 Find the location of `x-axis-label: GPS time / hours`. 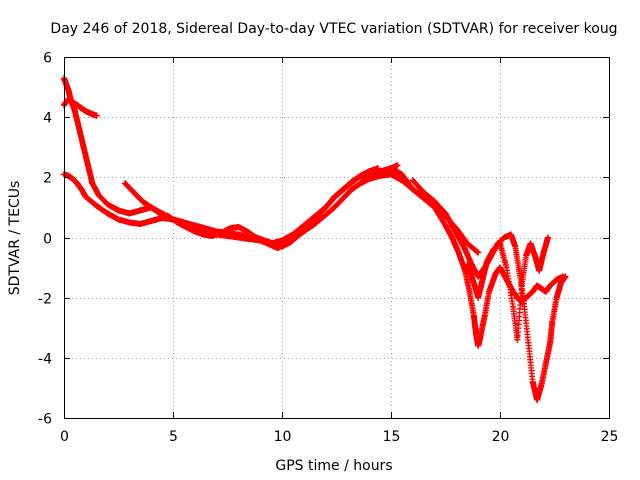

x-axis-label: GPS time / hours is located at coordinates (333, 466).